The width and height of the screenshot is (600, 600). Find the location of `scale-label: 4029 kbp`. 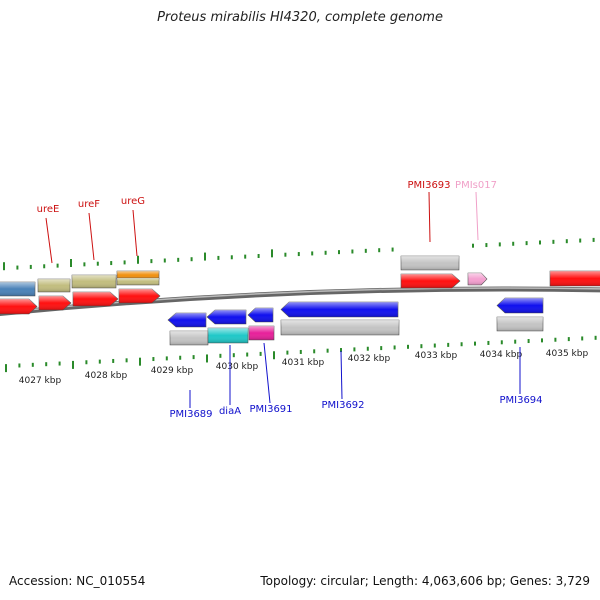

scale-label: 4029 kbp is located at coordinates (172, 371).